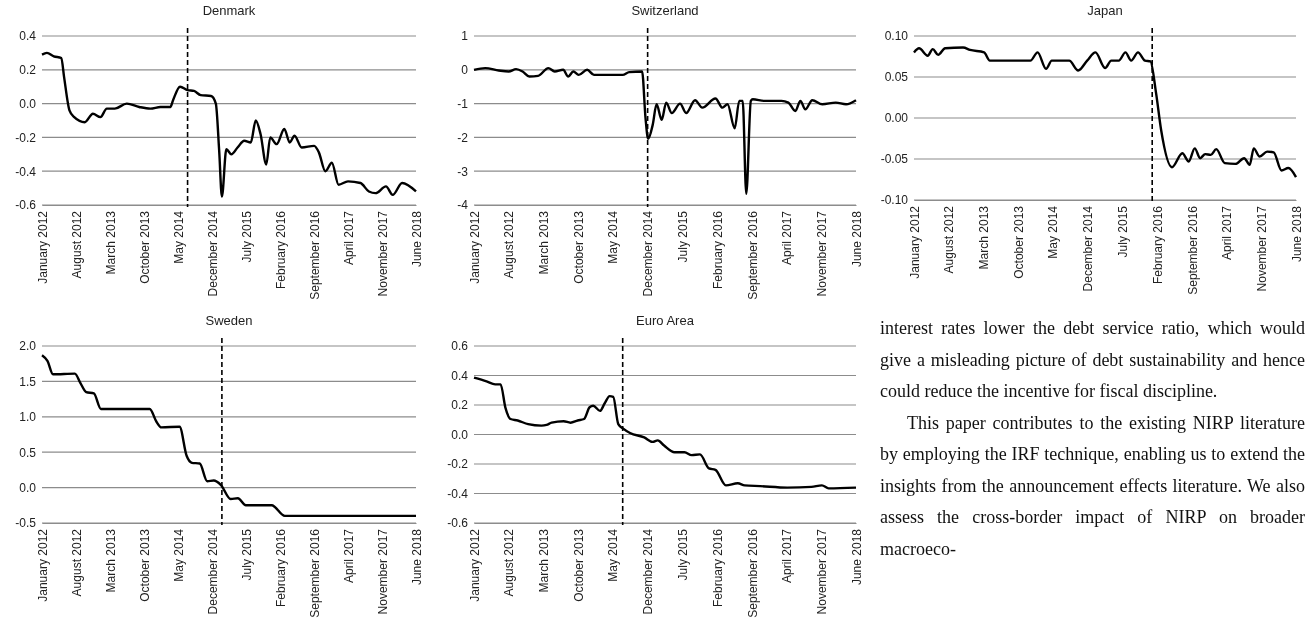 This screenshot has height=623, width=1313. What do you see at coordinates (28, 381) in the screenshot?
I see `y-tick-label: 1.5` at bounding box center [28, 381].